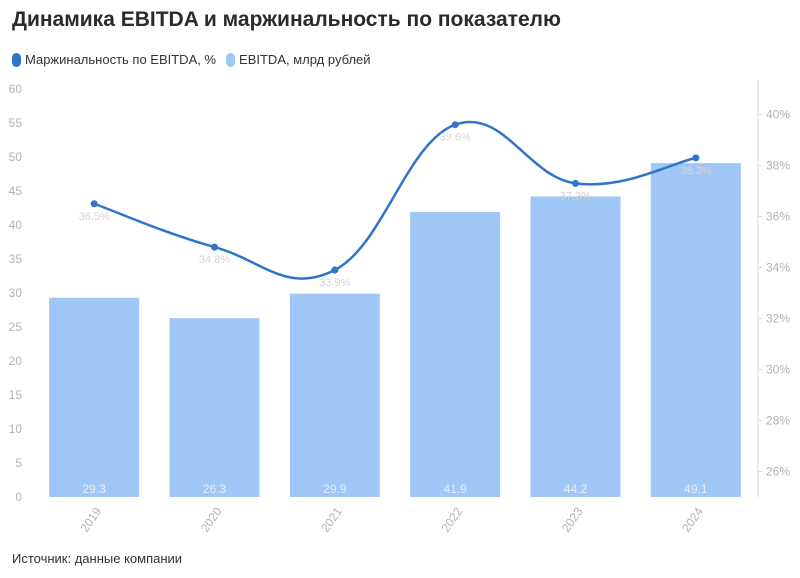  I want to click on bar-2022, so click(455, 354).